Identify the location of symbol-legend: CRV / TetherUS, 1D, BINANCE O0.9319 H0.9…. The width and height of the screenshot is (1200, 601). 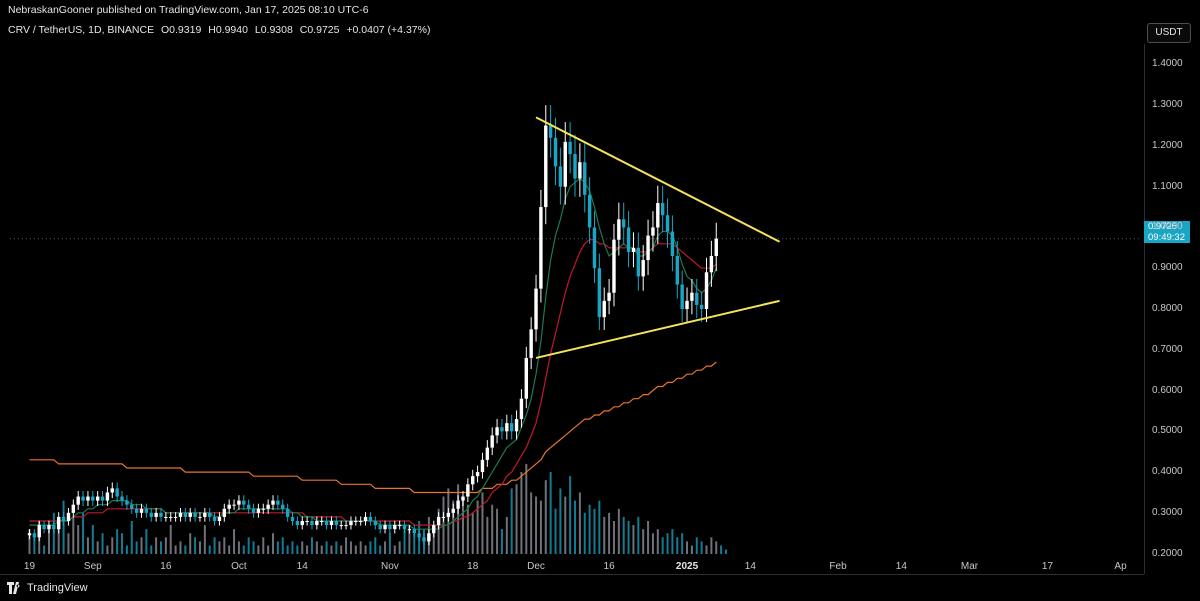
(219, 30).